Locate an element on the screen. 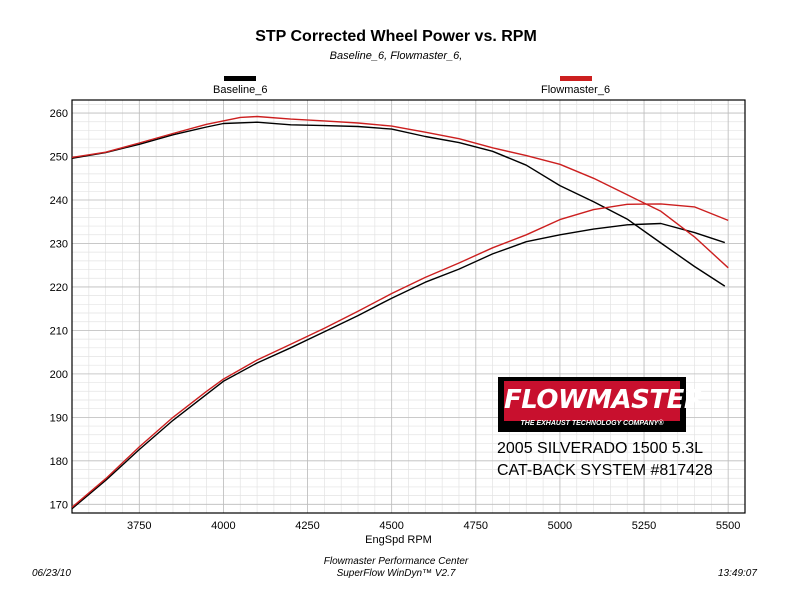  y-tick-label: 230 is located at coordinates (59, 244).